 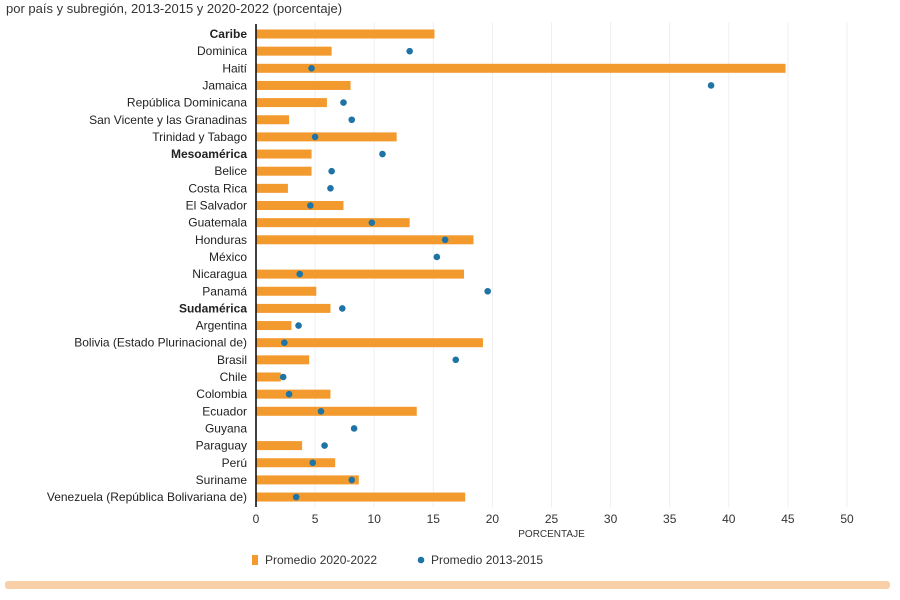 What do you see at coordinates (321, 560) in the screenshot?
I see `legend-label: Promedio 2020-2022` at bounding box center [321, 560].